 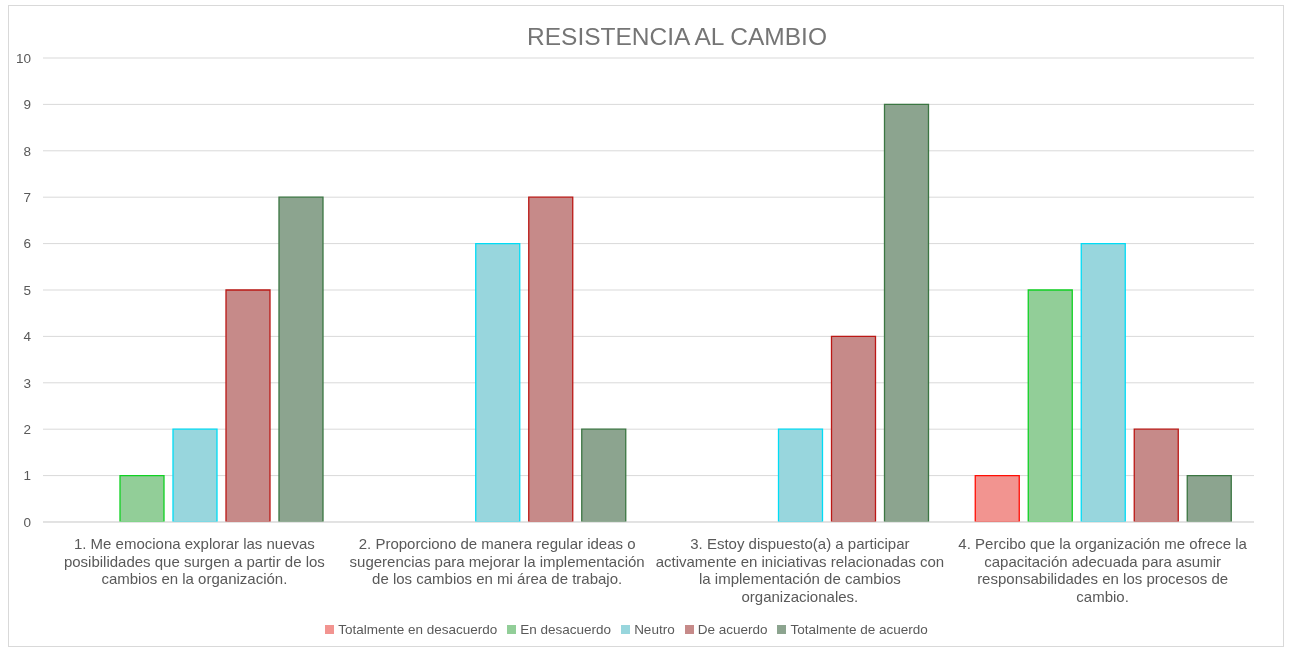 I want to click on y-tick-label: 6, so click(x=27, y=244).